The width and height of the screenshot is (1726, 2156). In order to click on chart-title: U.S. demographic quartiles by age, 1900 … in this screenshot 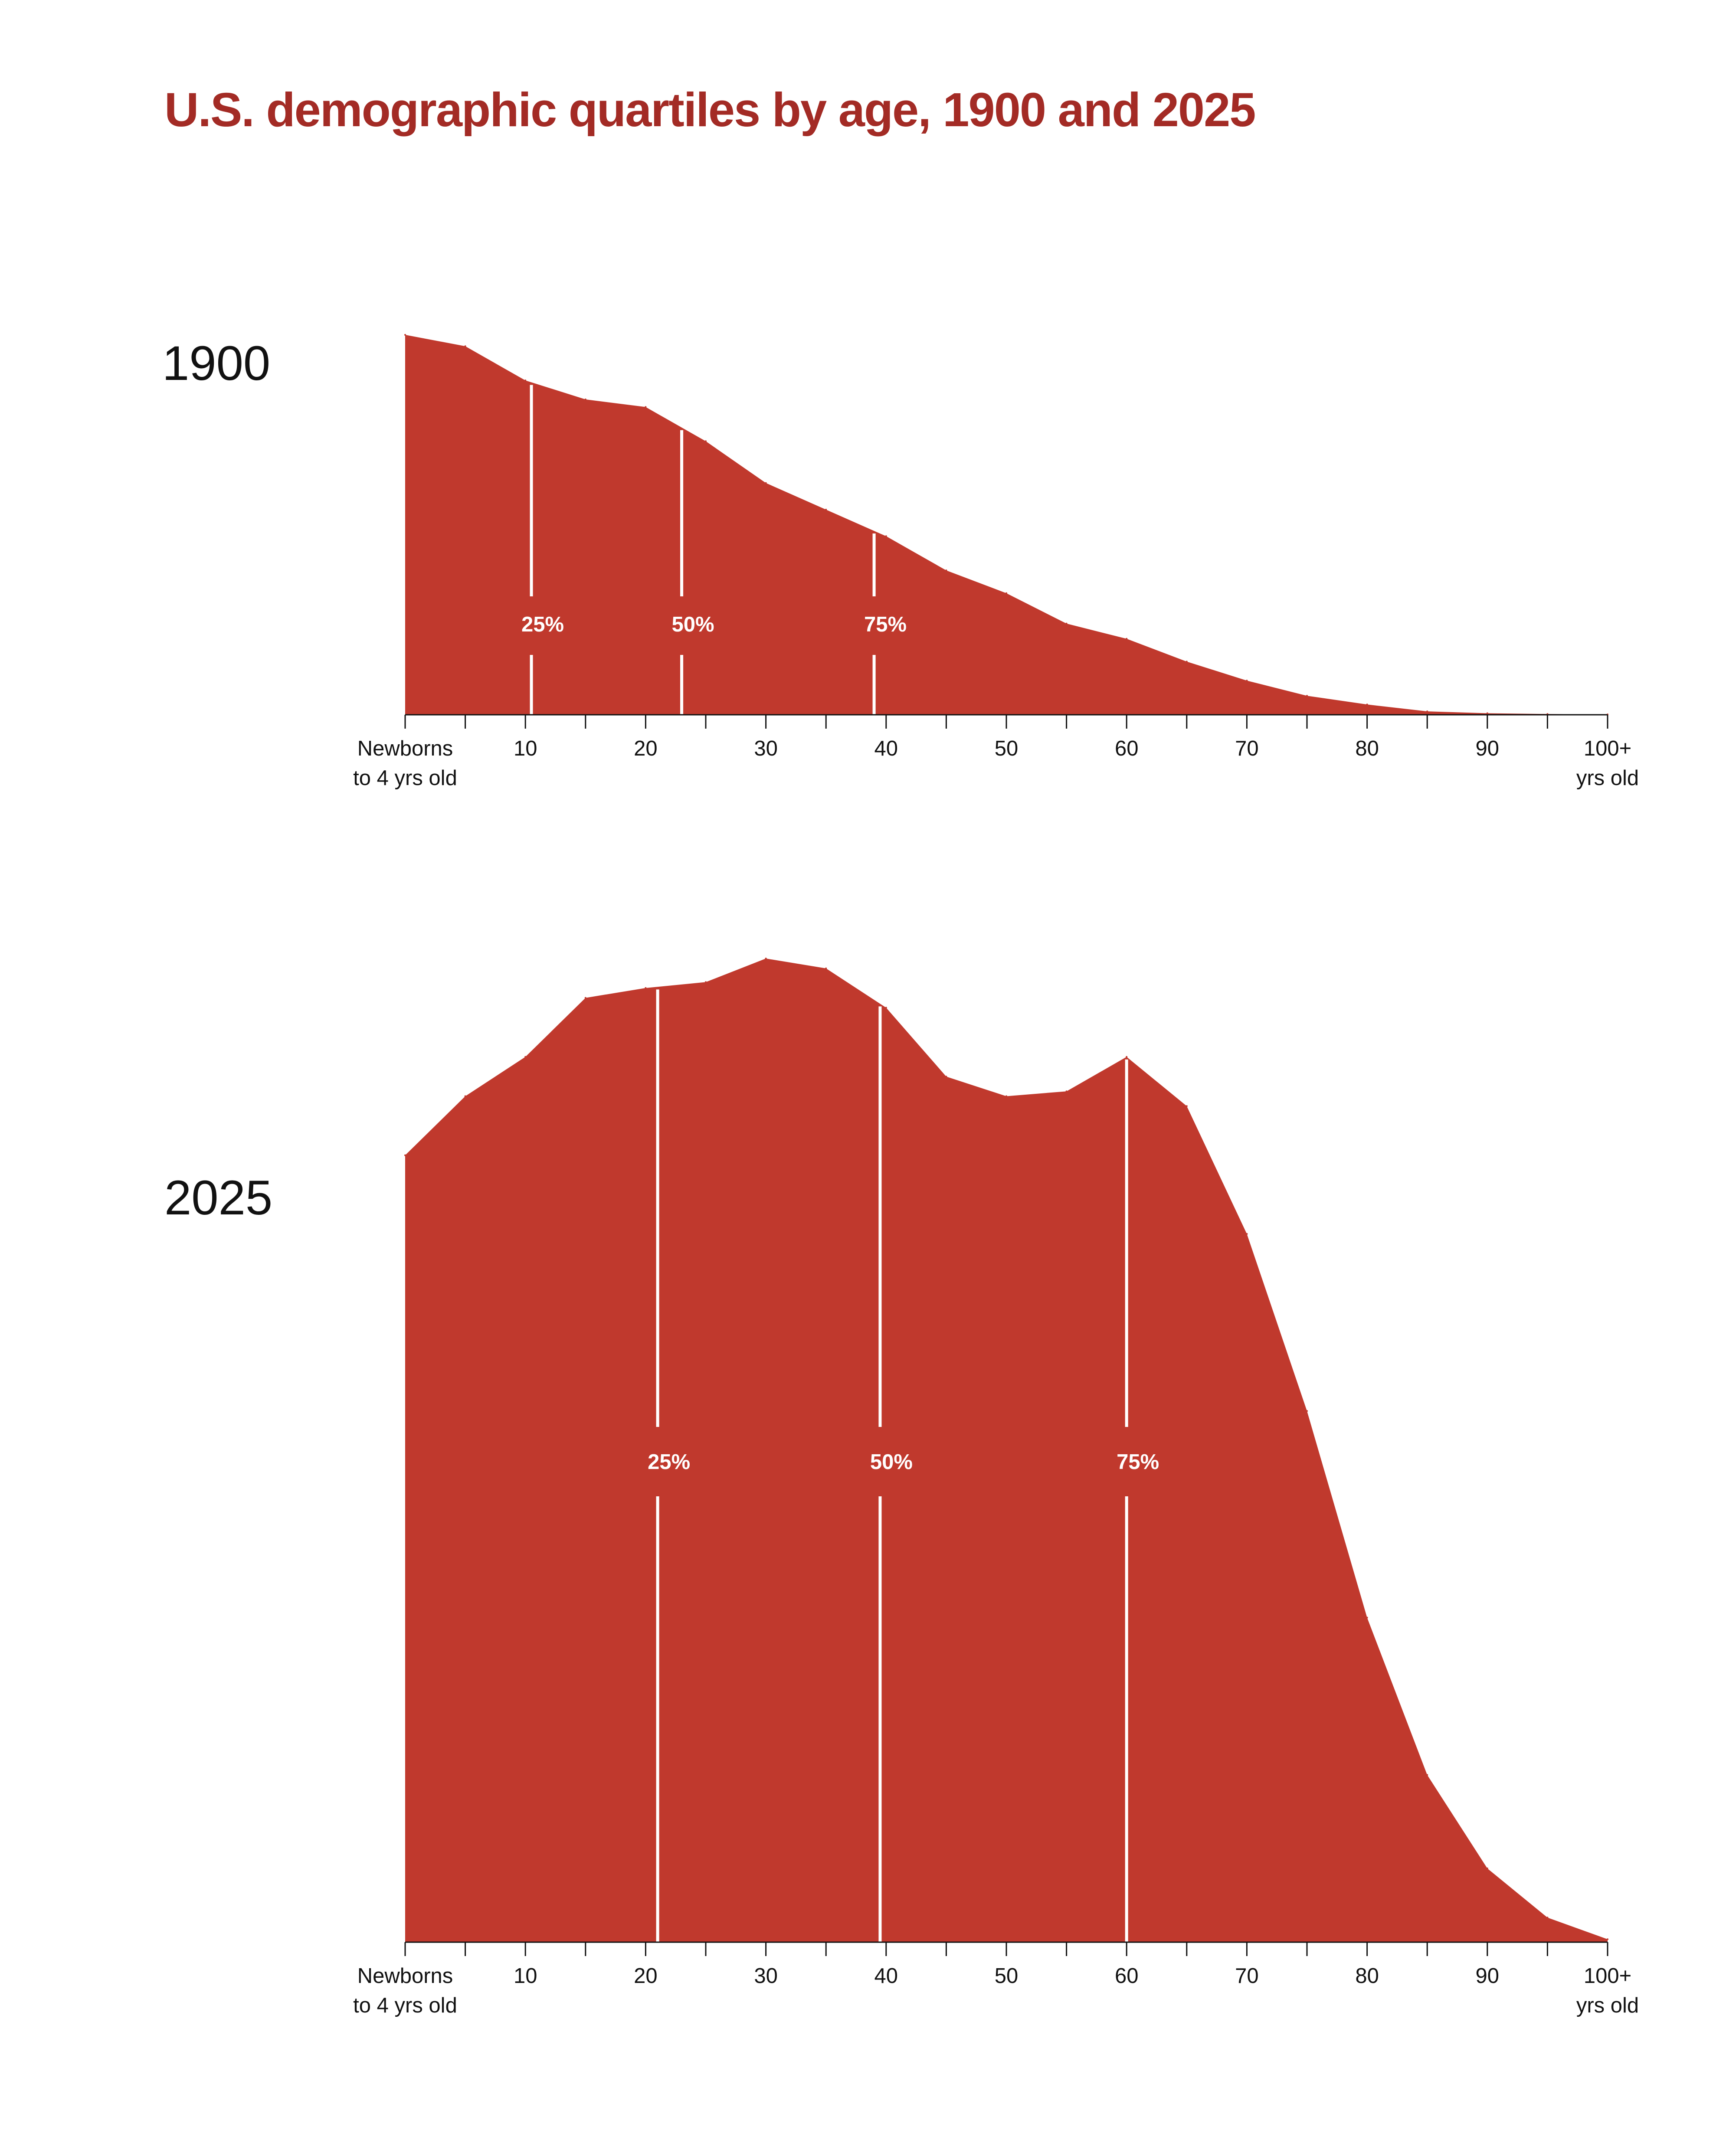, I will do `click(710, 110)`.